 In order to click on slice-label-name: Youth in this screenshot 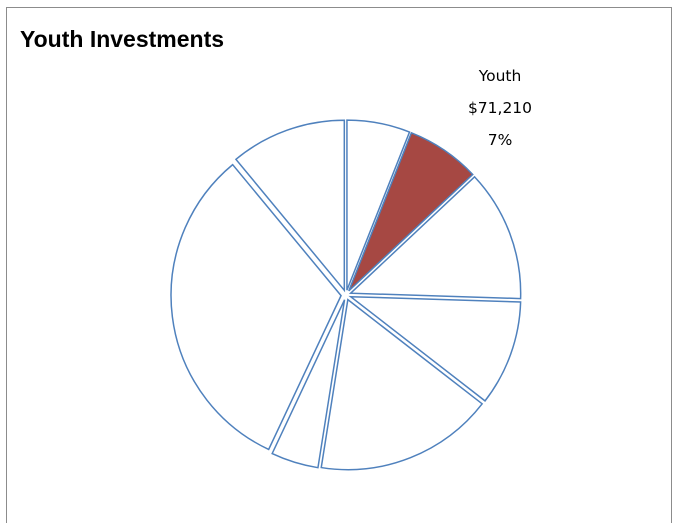, I will do `click(500, 76)`.